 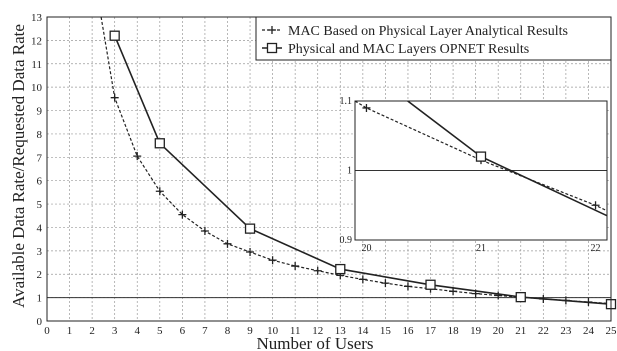 I want to click on x-tick-label: 13, so click(x=341, y=331).